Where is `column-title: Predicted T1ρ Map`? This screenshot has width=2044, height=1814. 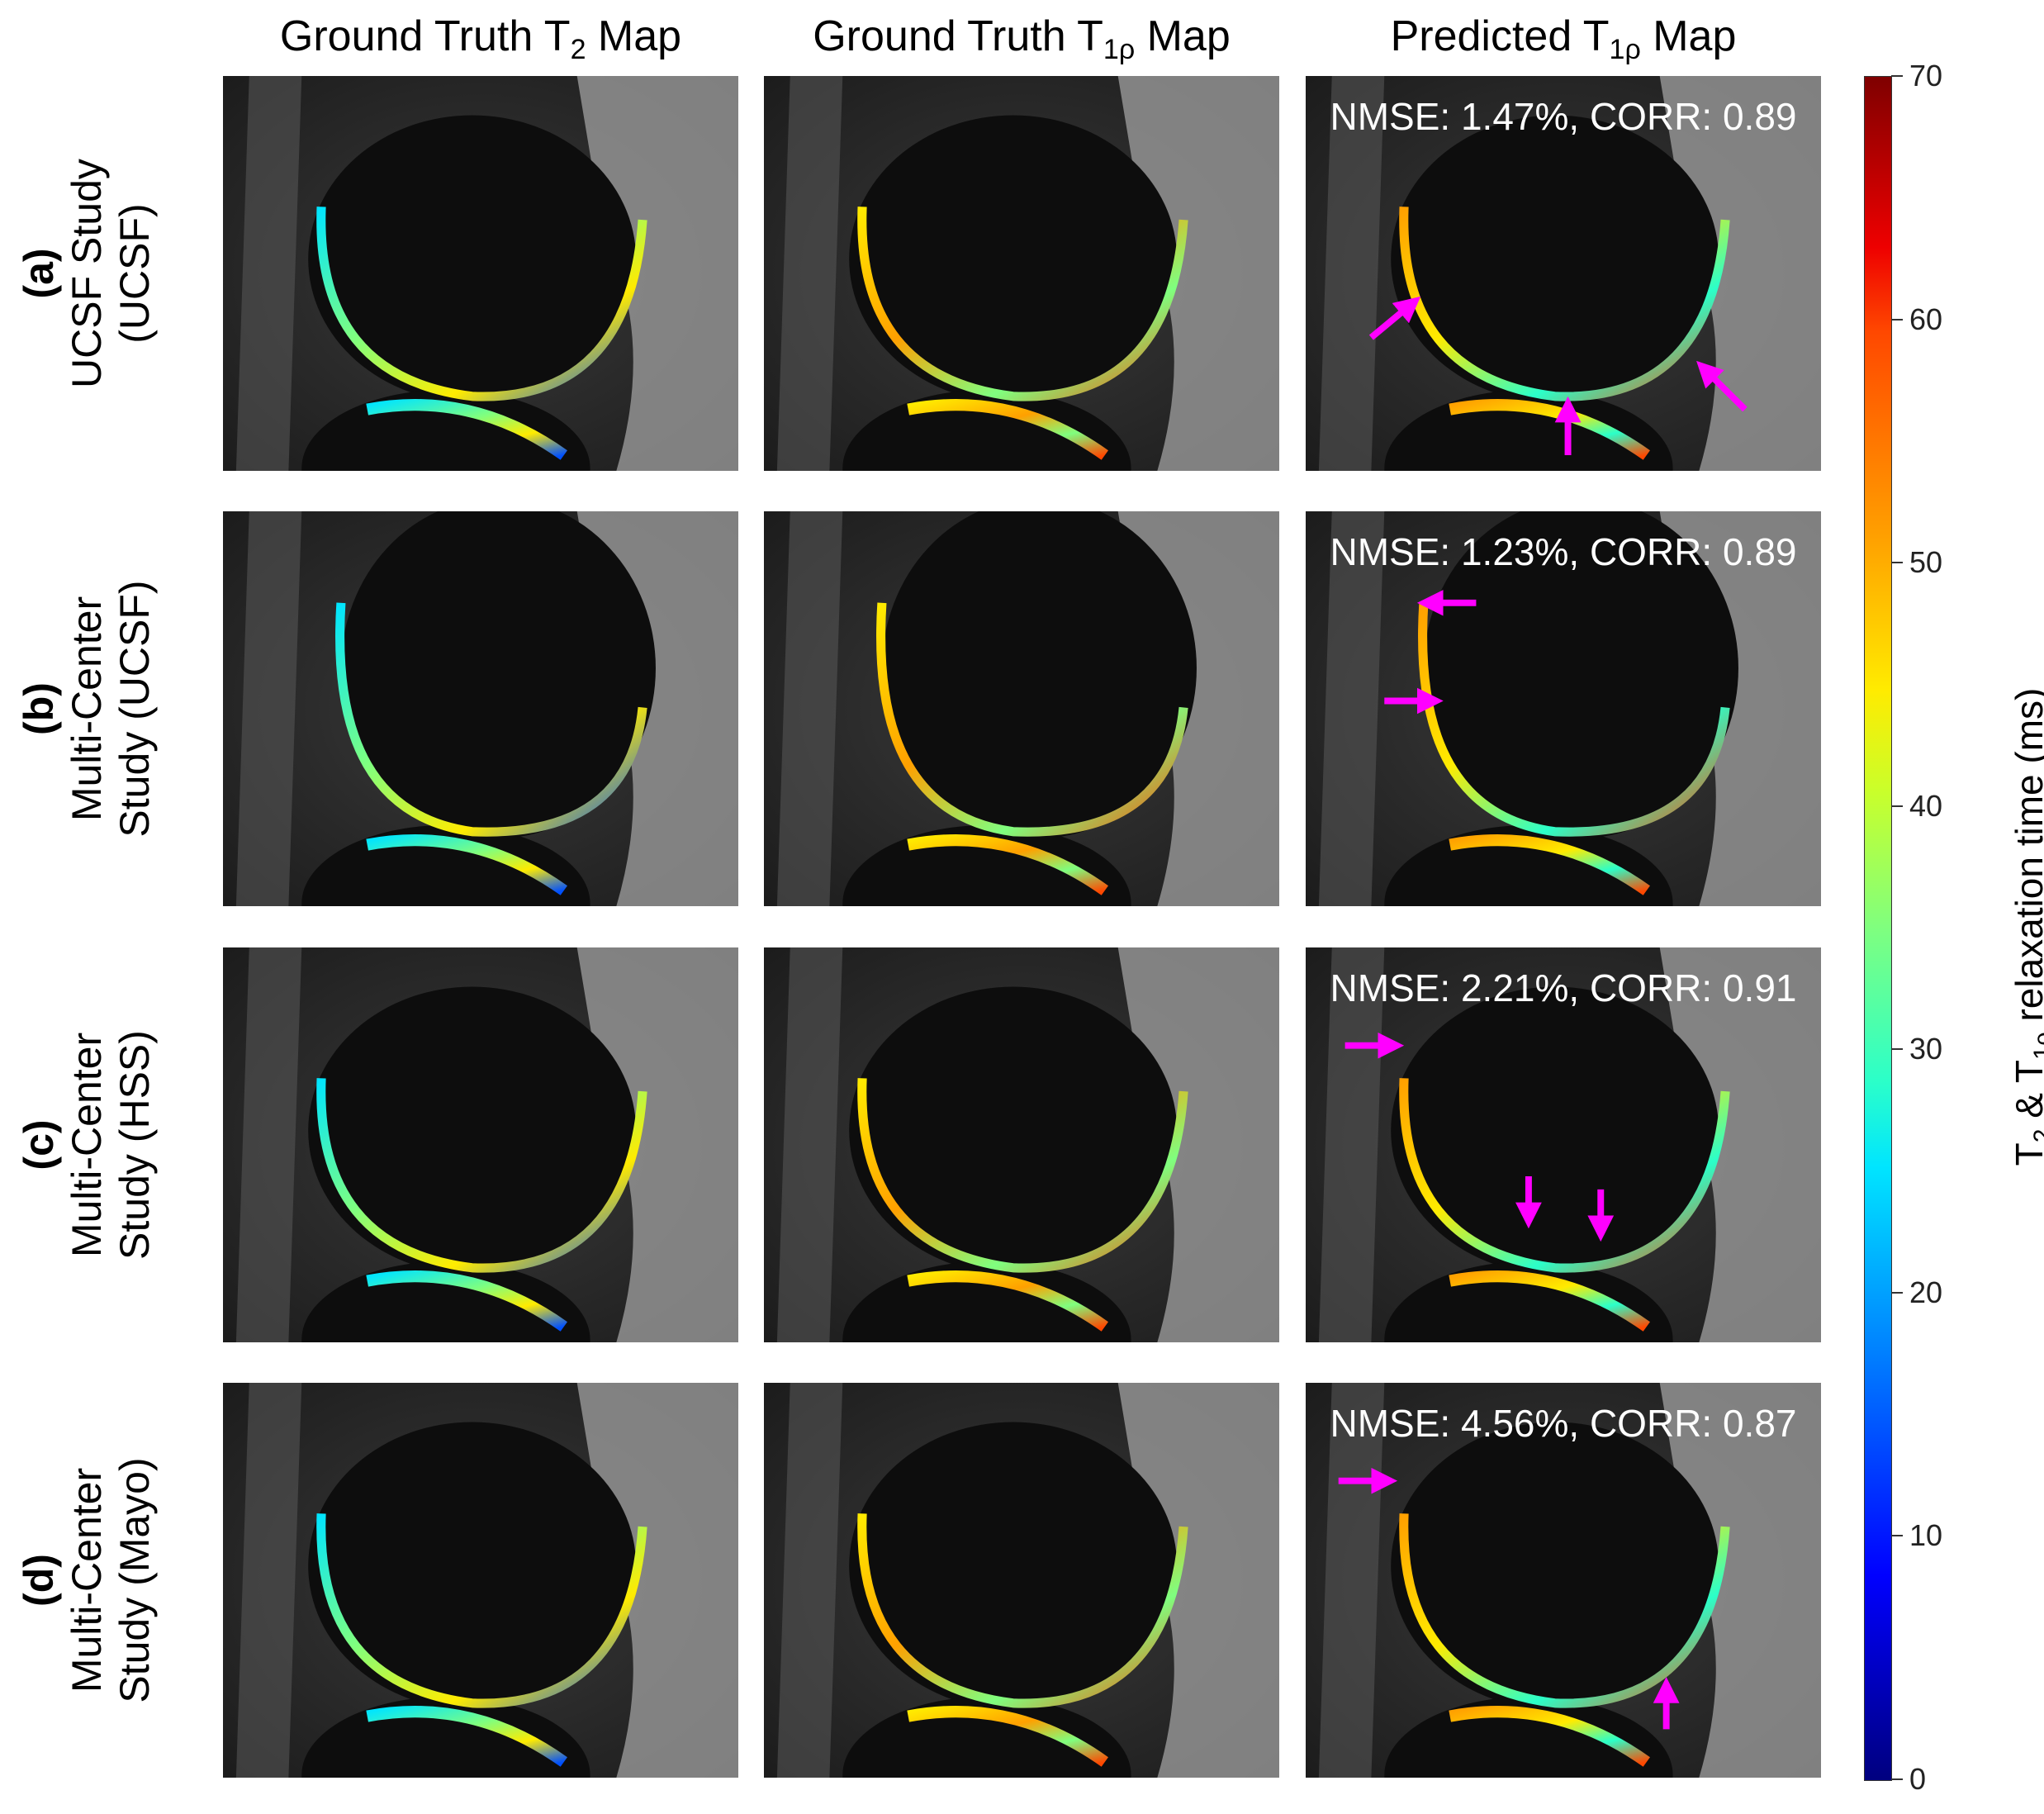
column-title: Predicted T1ρ Map is located at coordinates (1563, 39).